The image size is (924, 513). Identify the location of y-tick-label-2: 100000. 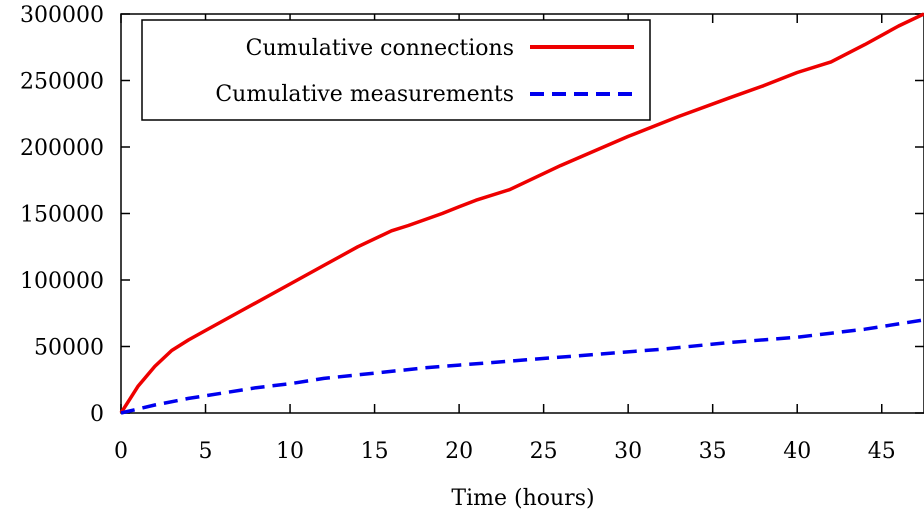
(62, 281).